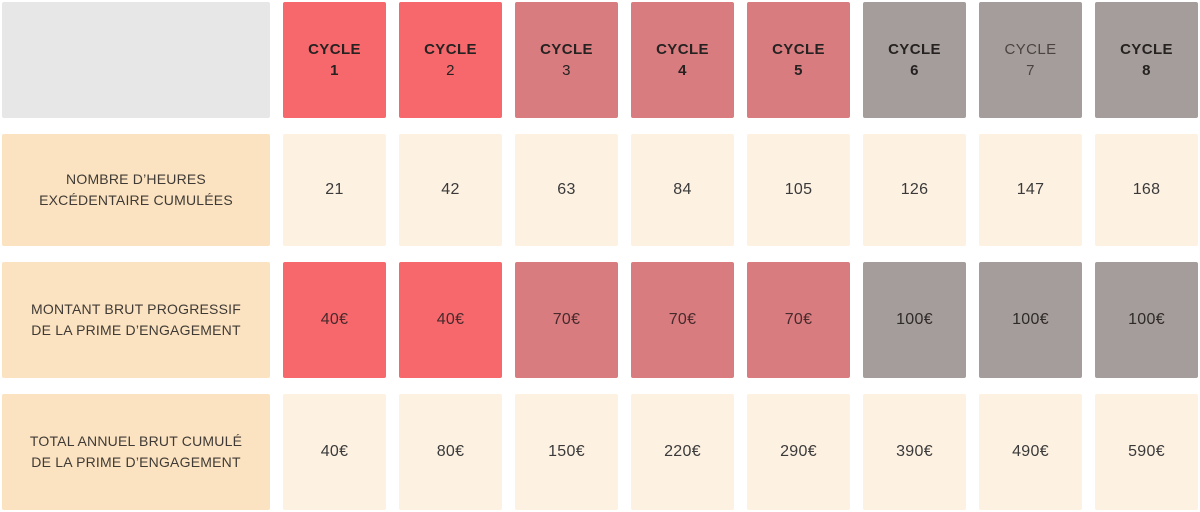  Describe the element at coordinates (334, 320) in the screenshot. I see `amount-cycle-1: 40€` at that location.